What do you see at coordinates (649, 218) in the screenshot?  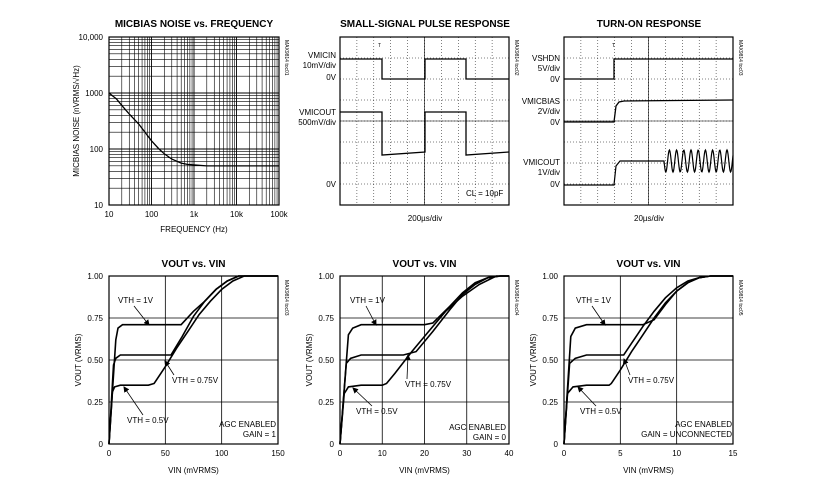 I see `turnon-timebase: 20µs/div` at bounding box center [649, 218].